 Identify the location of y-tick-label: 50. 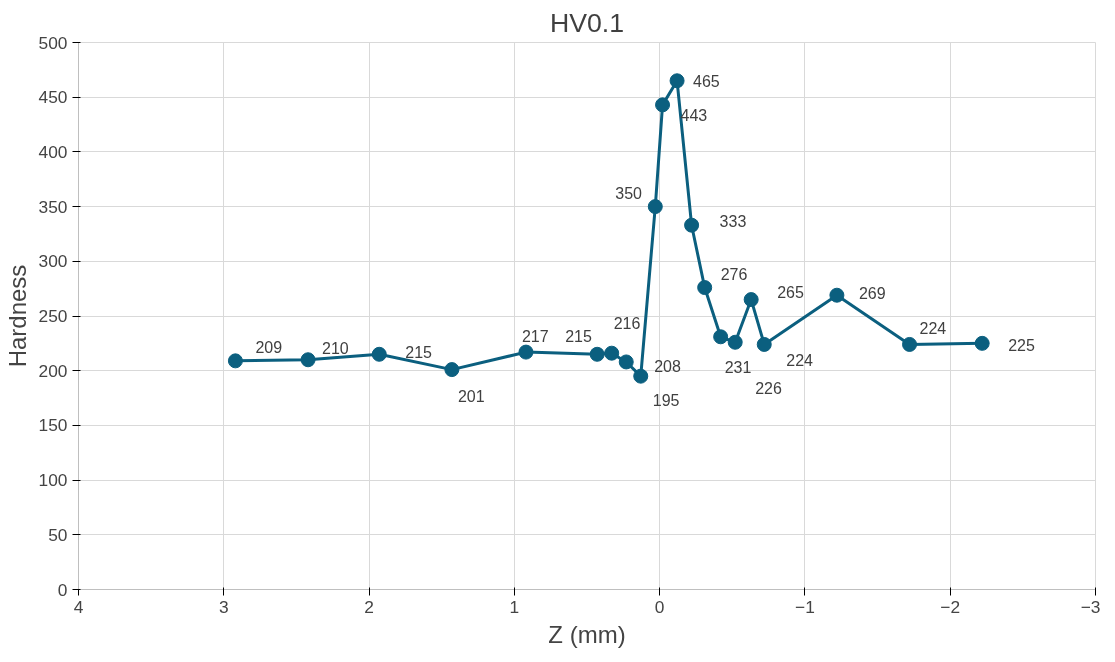
(58, 534).